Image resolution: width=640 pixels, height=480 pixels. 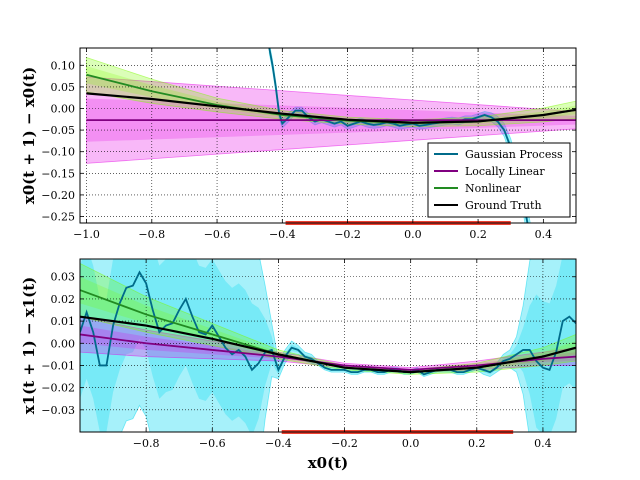 What do you see at coordinates (493, 188) in the screenshot?
I see `legend-label-nonlinear: Nonlinear` at bounding box center [493, 188].